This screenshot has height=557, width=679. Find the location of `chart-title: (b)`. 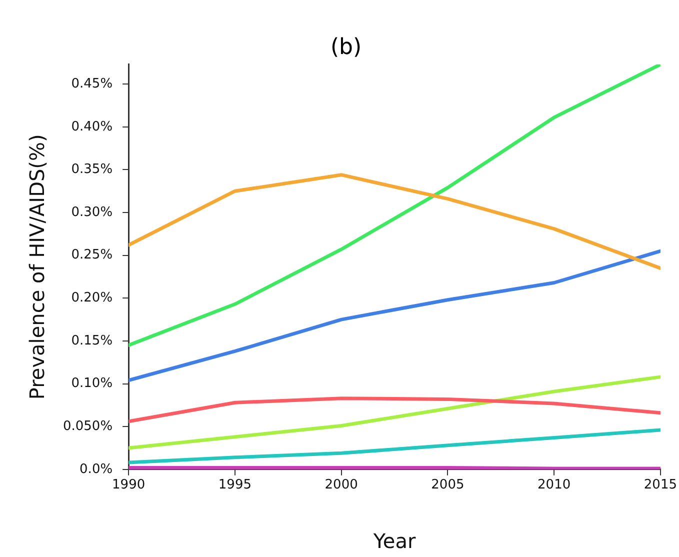

chart-title: (b) is located at coordinates (346, 47).